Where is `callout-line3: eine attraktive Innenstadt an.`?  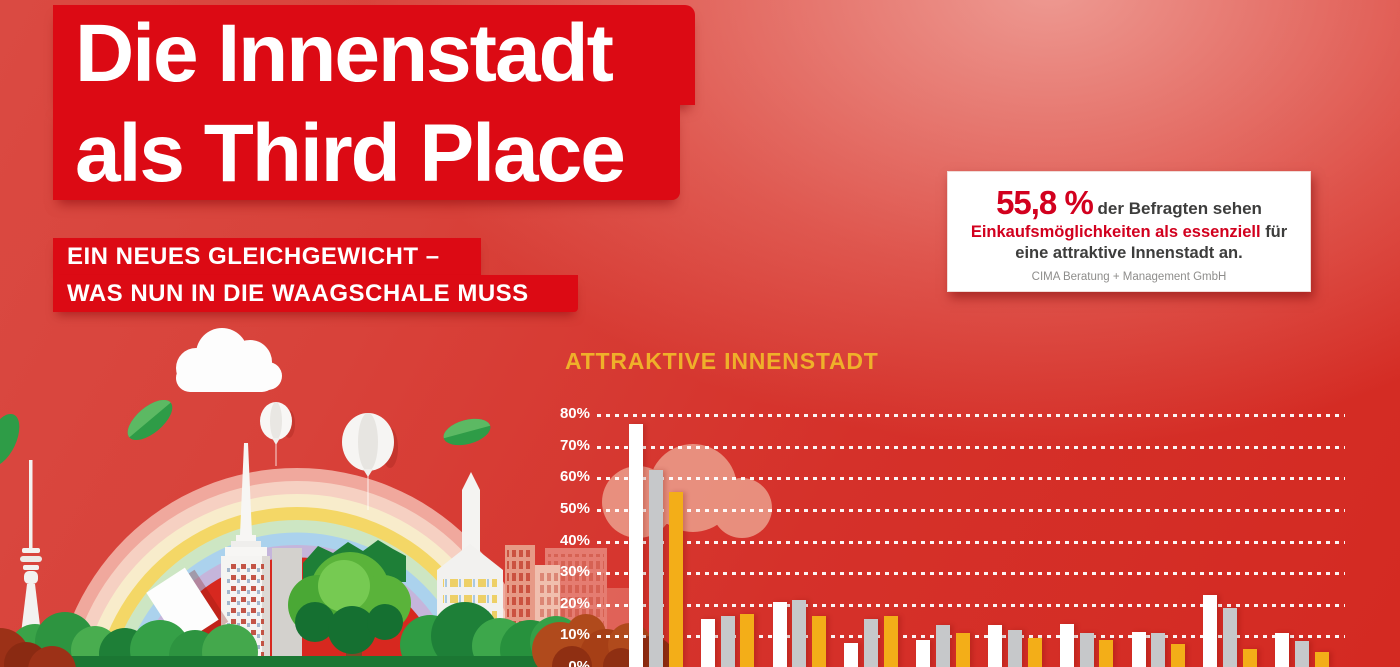 callout-line3: eine attraktive Innenstadt an. is located at coordinates (1129, 253).